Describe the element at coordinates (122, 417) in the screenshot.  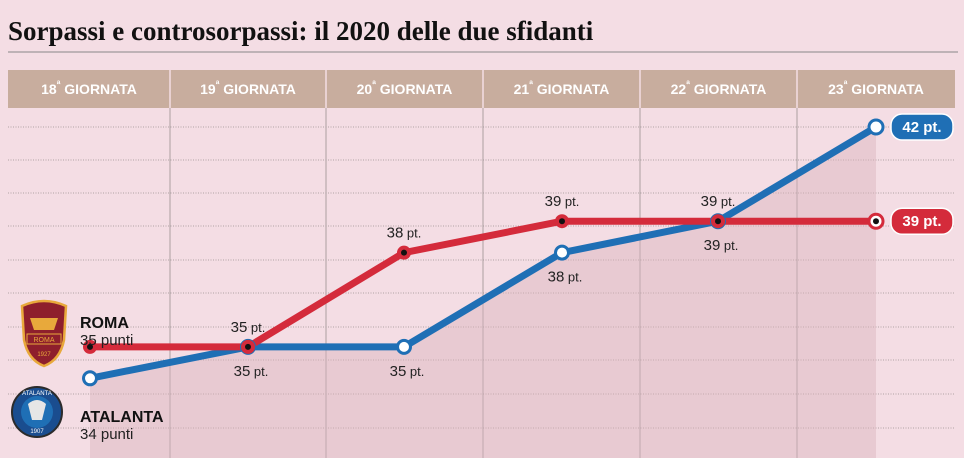
I see `atalanta-name: ATALANTA` at that location.